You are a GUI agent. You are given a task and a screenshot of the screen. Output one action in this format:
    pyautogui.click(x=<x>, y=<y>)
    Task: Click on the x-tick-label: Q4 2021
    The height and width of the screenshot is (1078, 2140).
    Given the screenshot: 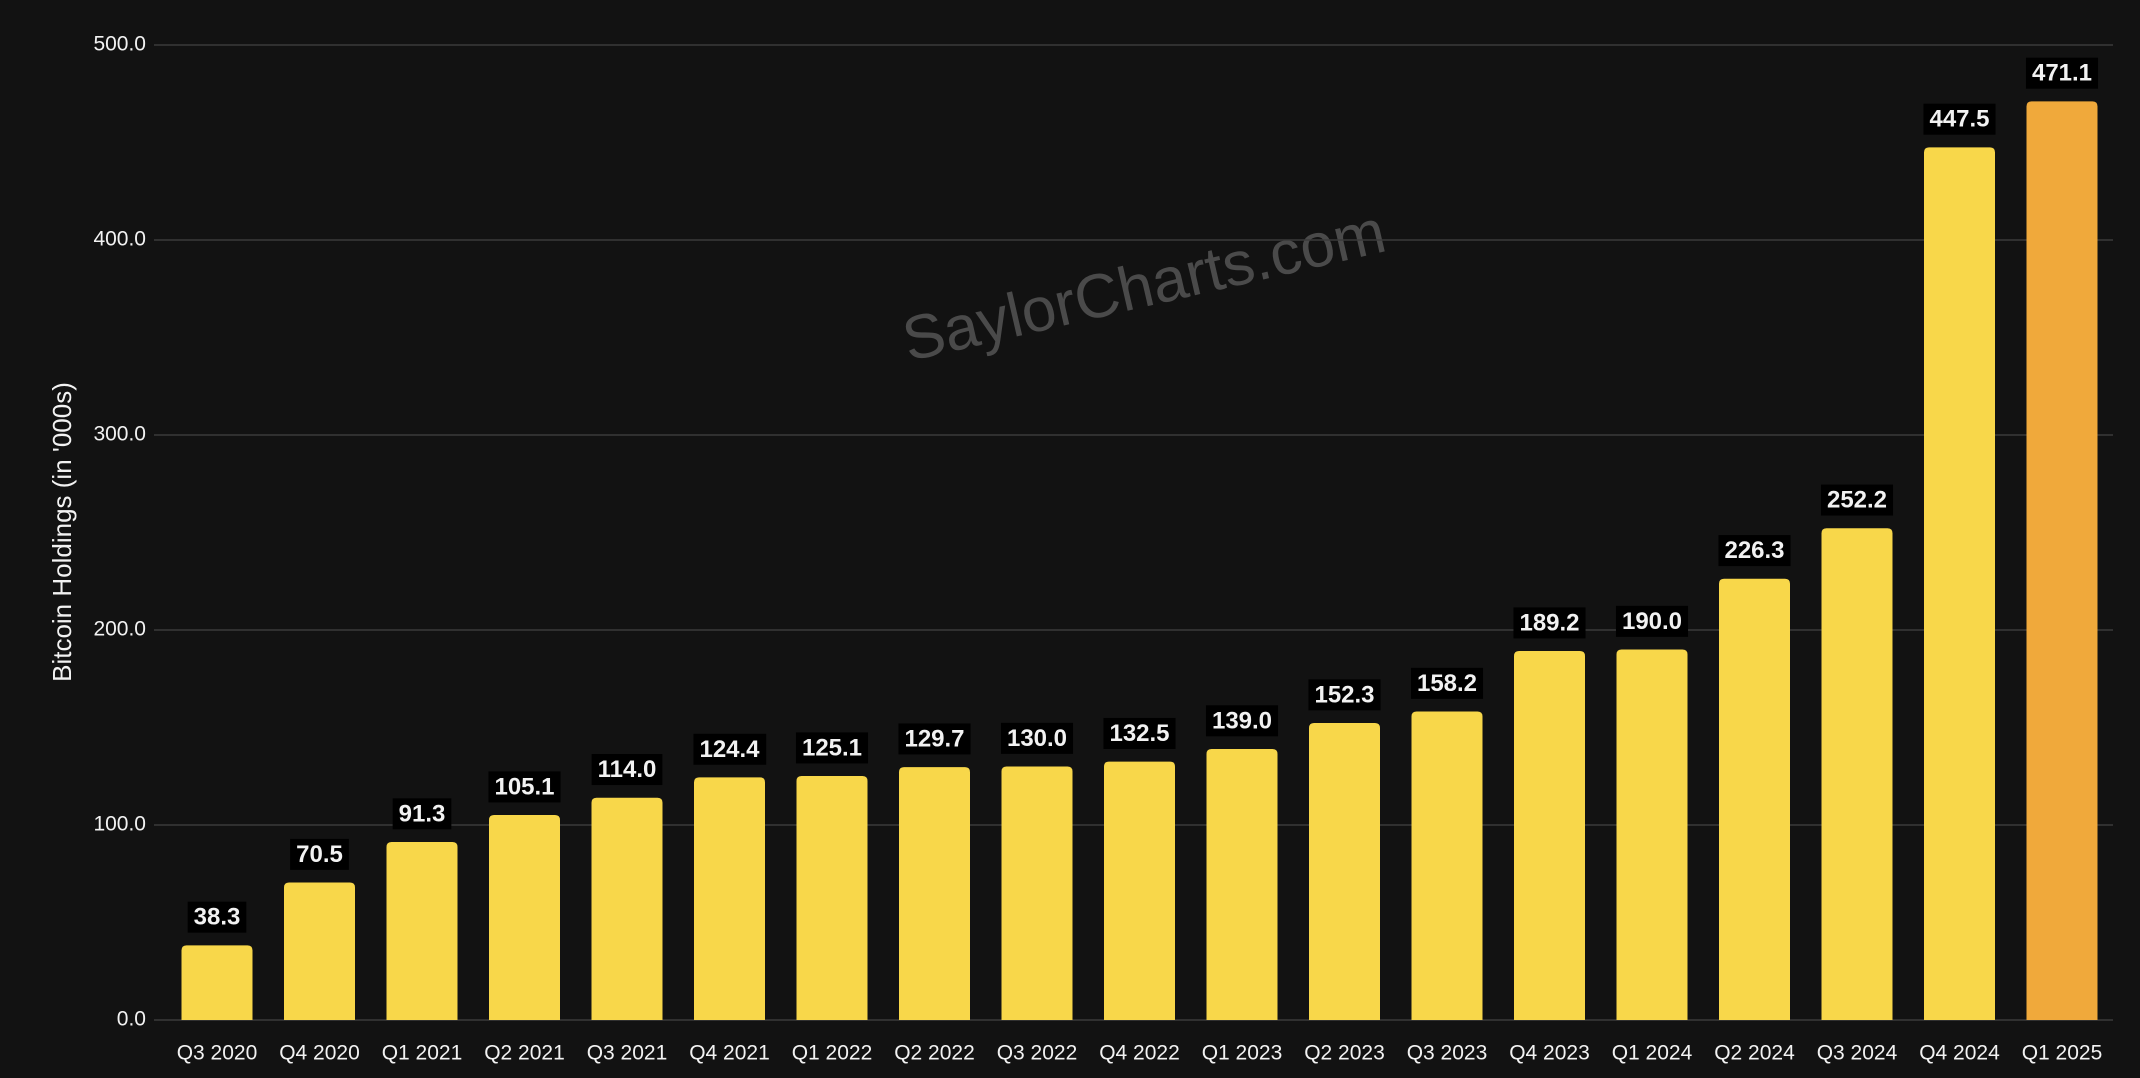 What is the action you would take?
    pyautogui.click(x=729, y=1053)
    